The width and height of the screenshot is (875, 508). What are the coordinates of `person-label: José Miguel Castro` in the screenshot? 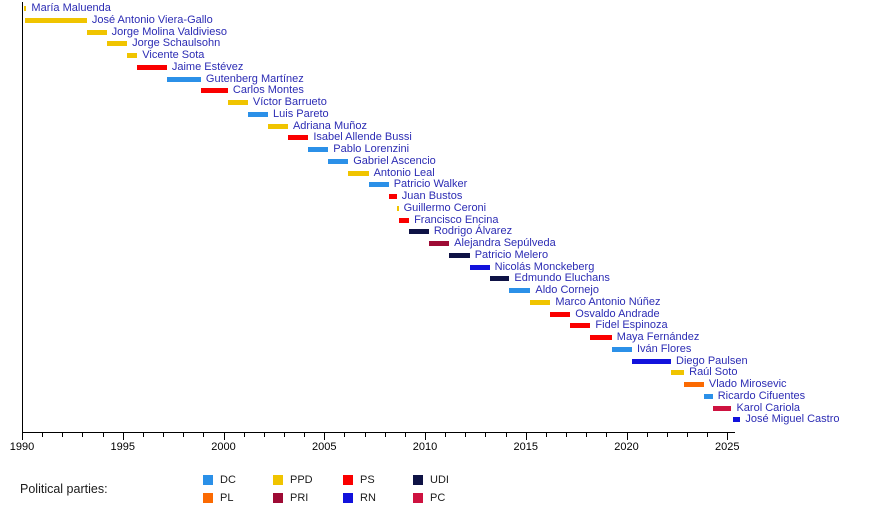 It's located at (792, 419).